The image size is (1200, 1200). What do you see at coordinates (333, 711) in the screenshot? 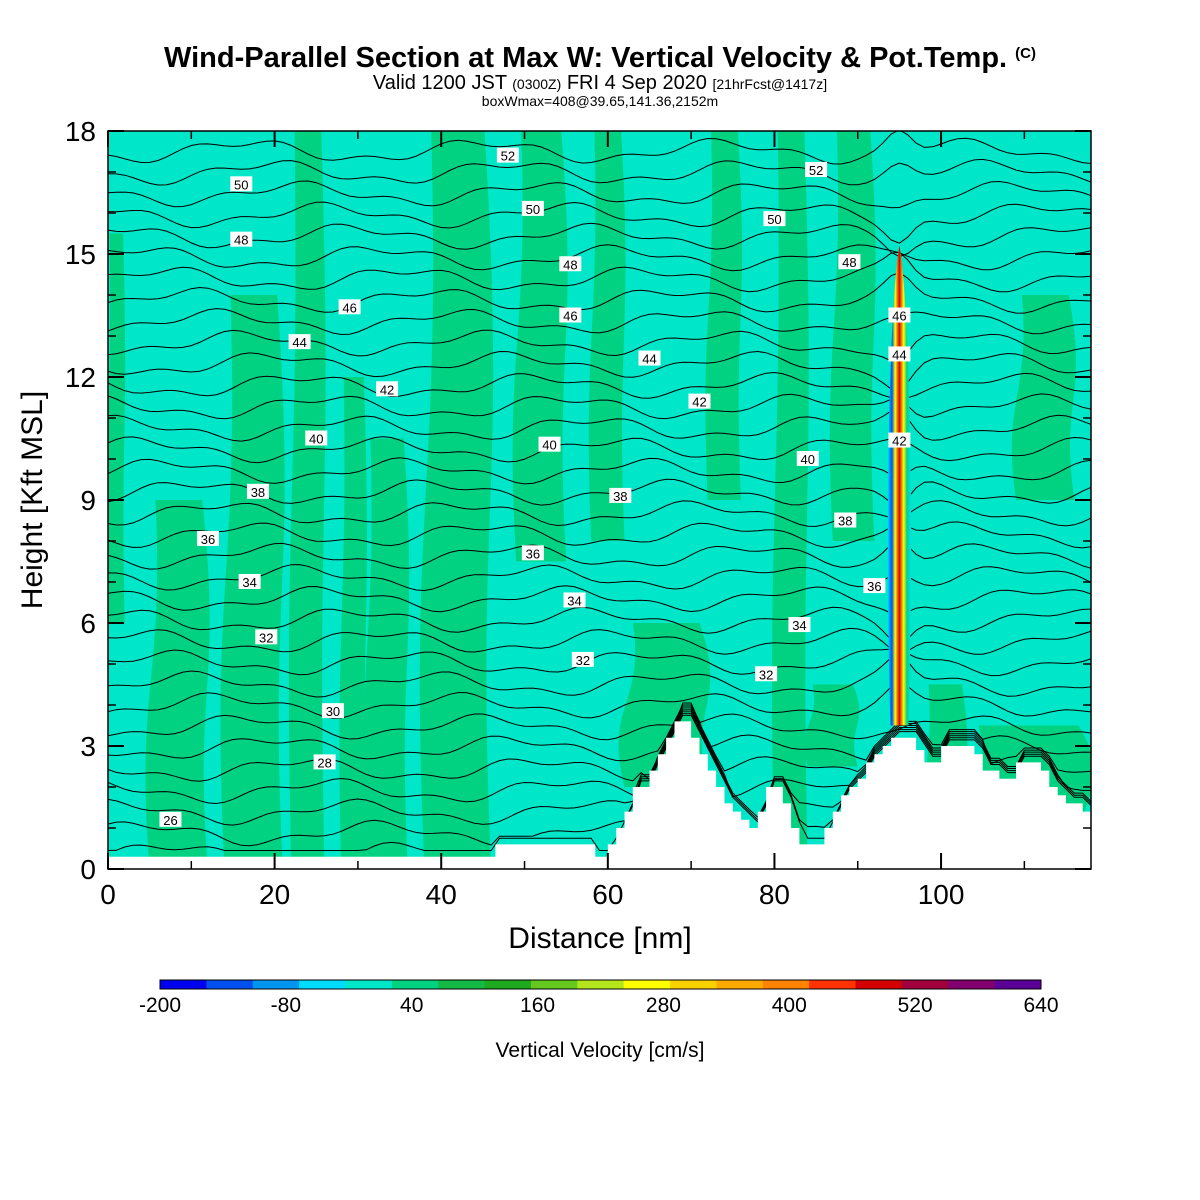
I see `isentrope-label-text: 30` at bounding box center [333, 711].